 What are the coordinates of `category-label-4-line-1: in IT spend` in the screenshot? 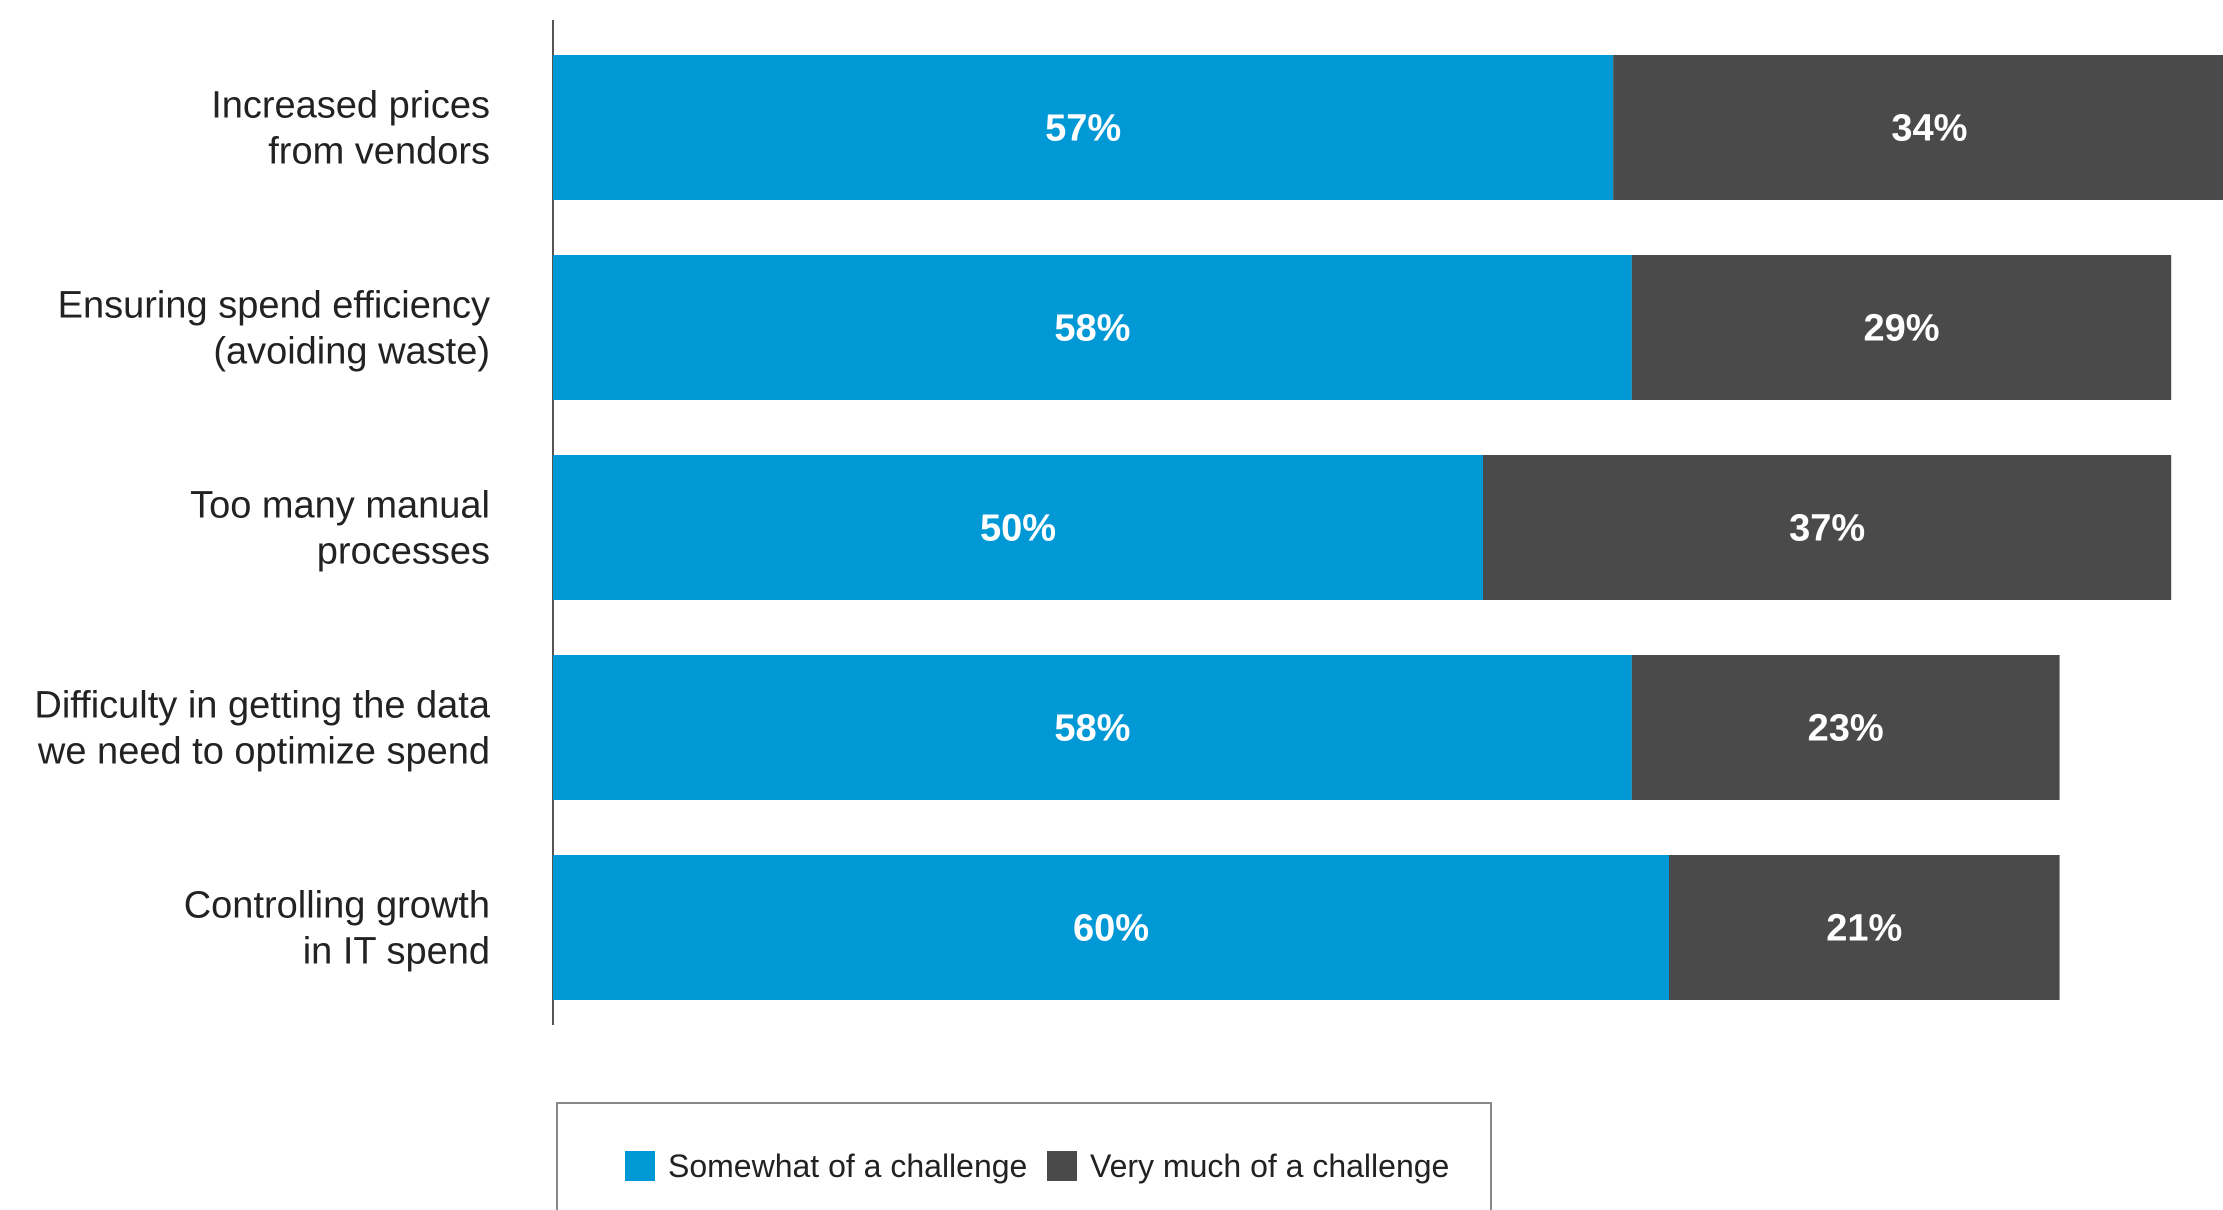 It's located at (396, 952).